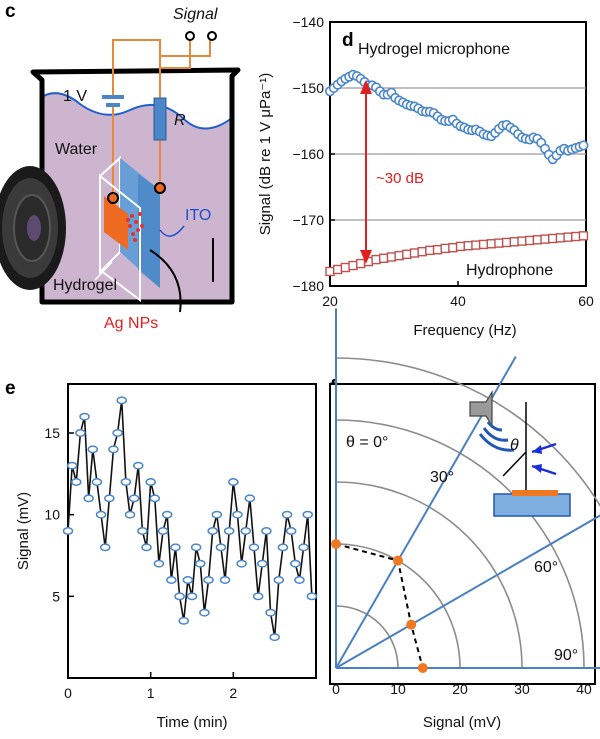 Image resolution: width=600 pixels, height=739 pixels. Describe the element at coordinates (514, 445) in the screenshot. I see `inset-theta-label: θ` at that location.